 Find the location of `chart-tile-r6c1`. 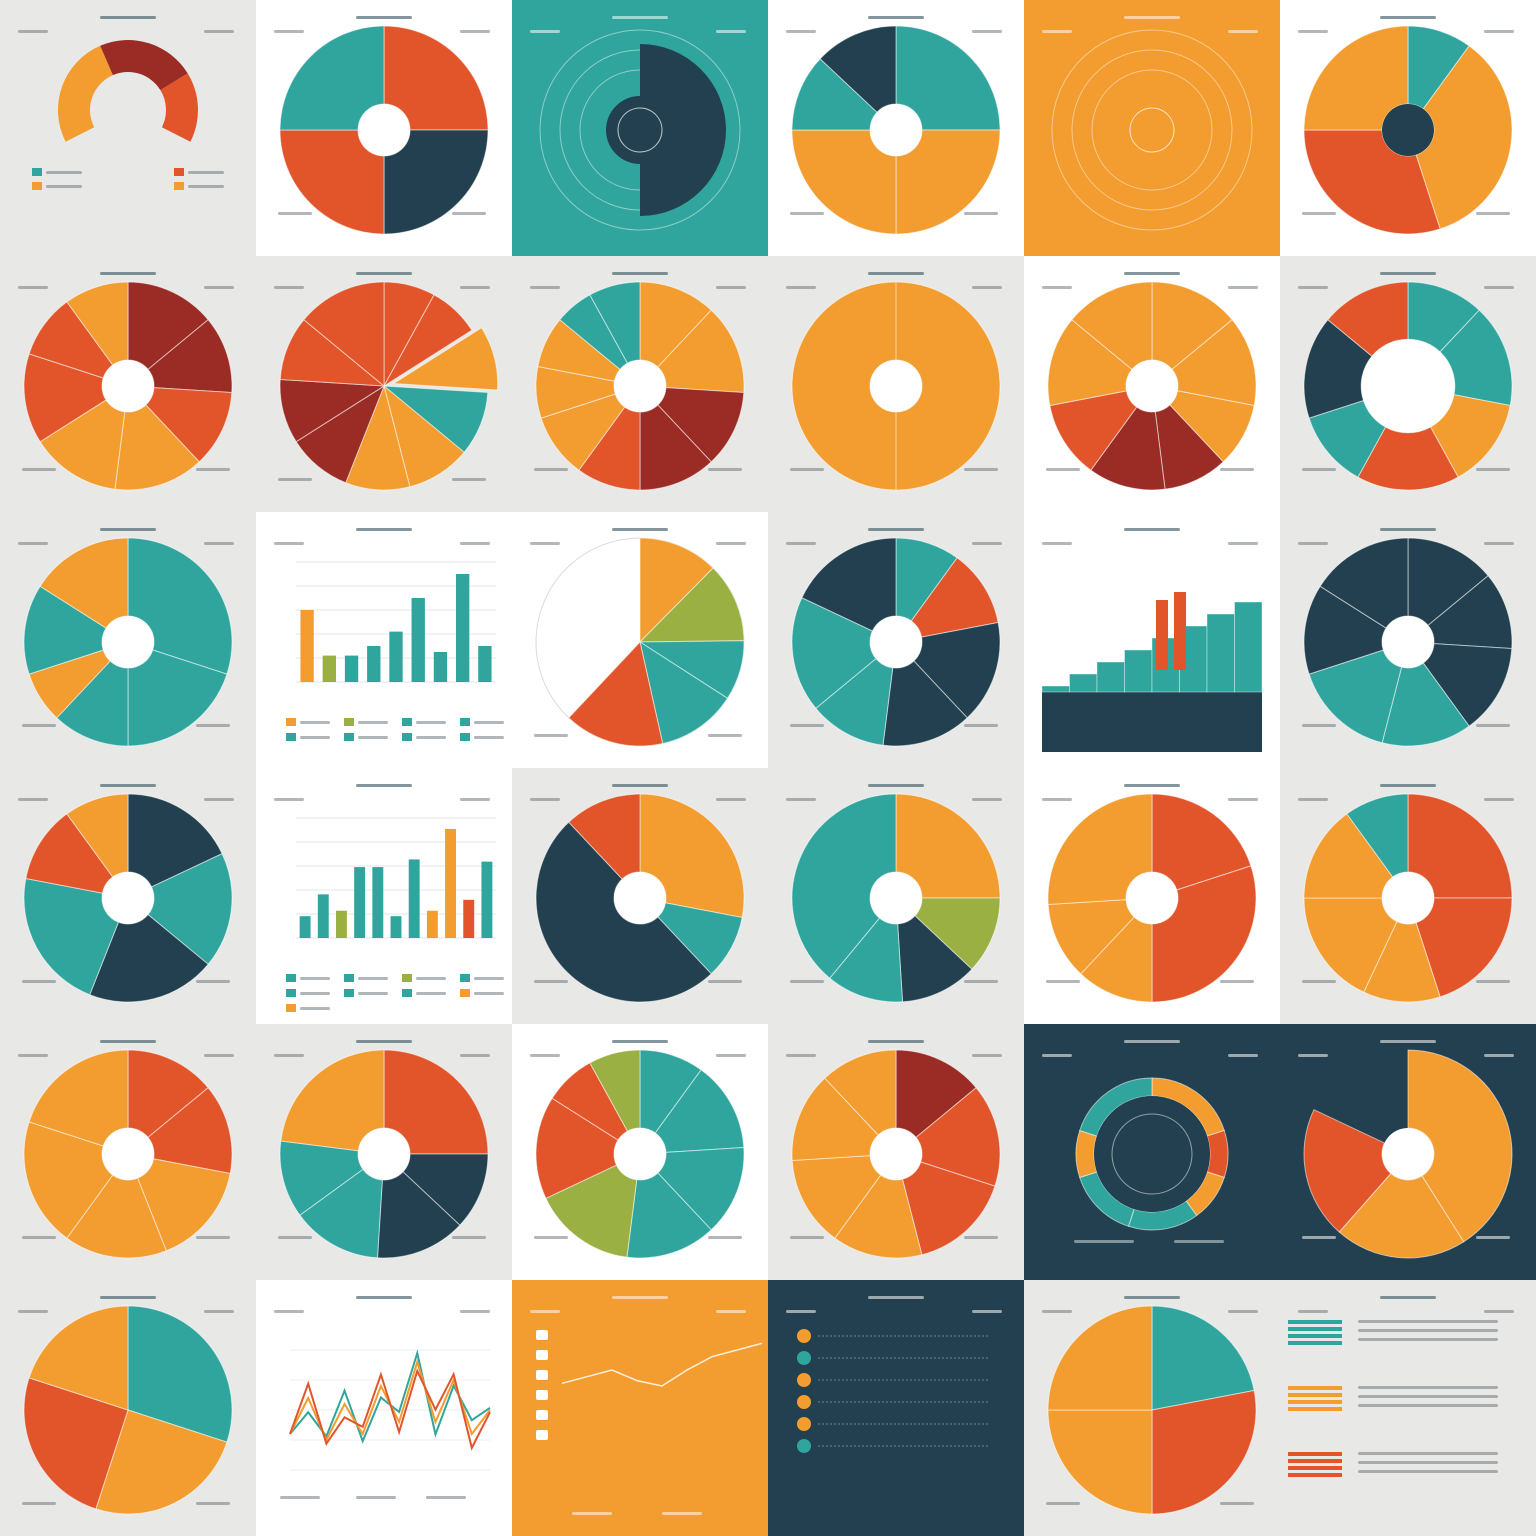

chart-tile-r6c1 is located at coordinates (128, 1408).